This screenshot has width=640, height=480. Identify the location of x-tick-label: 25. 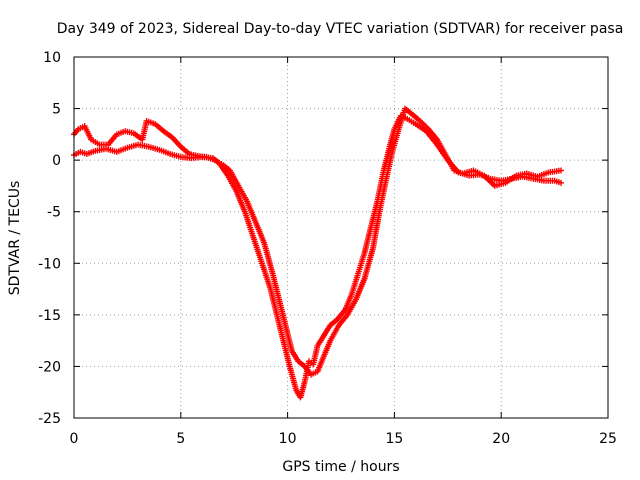
(608, 439).